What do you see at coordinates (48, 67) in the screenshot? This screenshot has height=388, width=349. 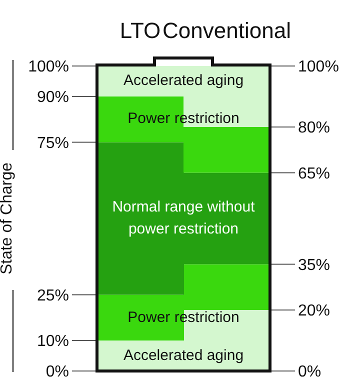 I see `y-tick-label: 100%` at bounding box center [48, 67].